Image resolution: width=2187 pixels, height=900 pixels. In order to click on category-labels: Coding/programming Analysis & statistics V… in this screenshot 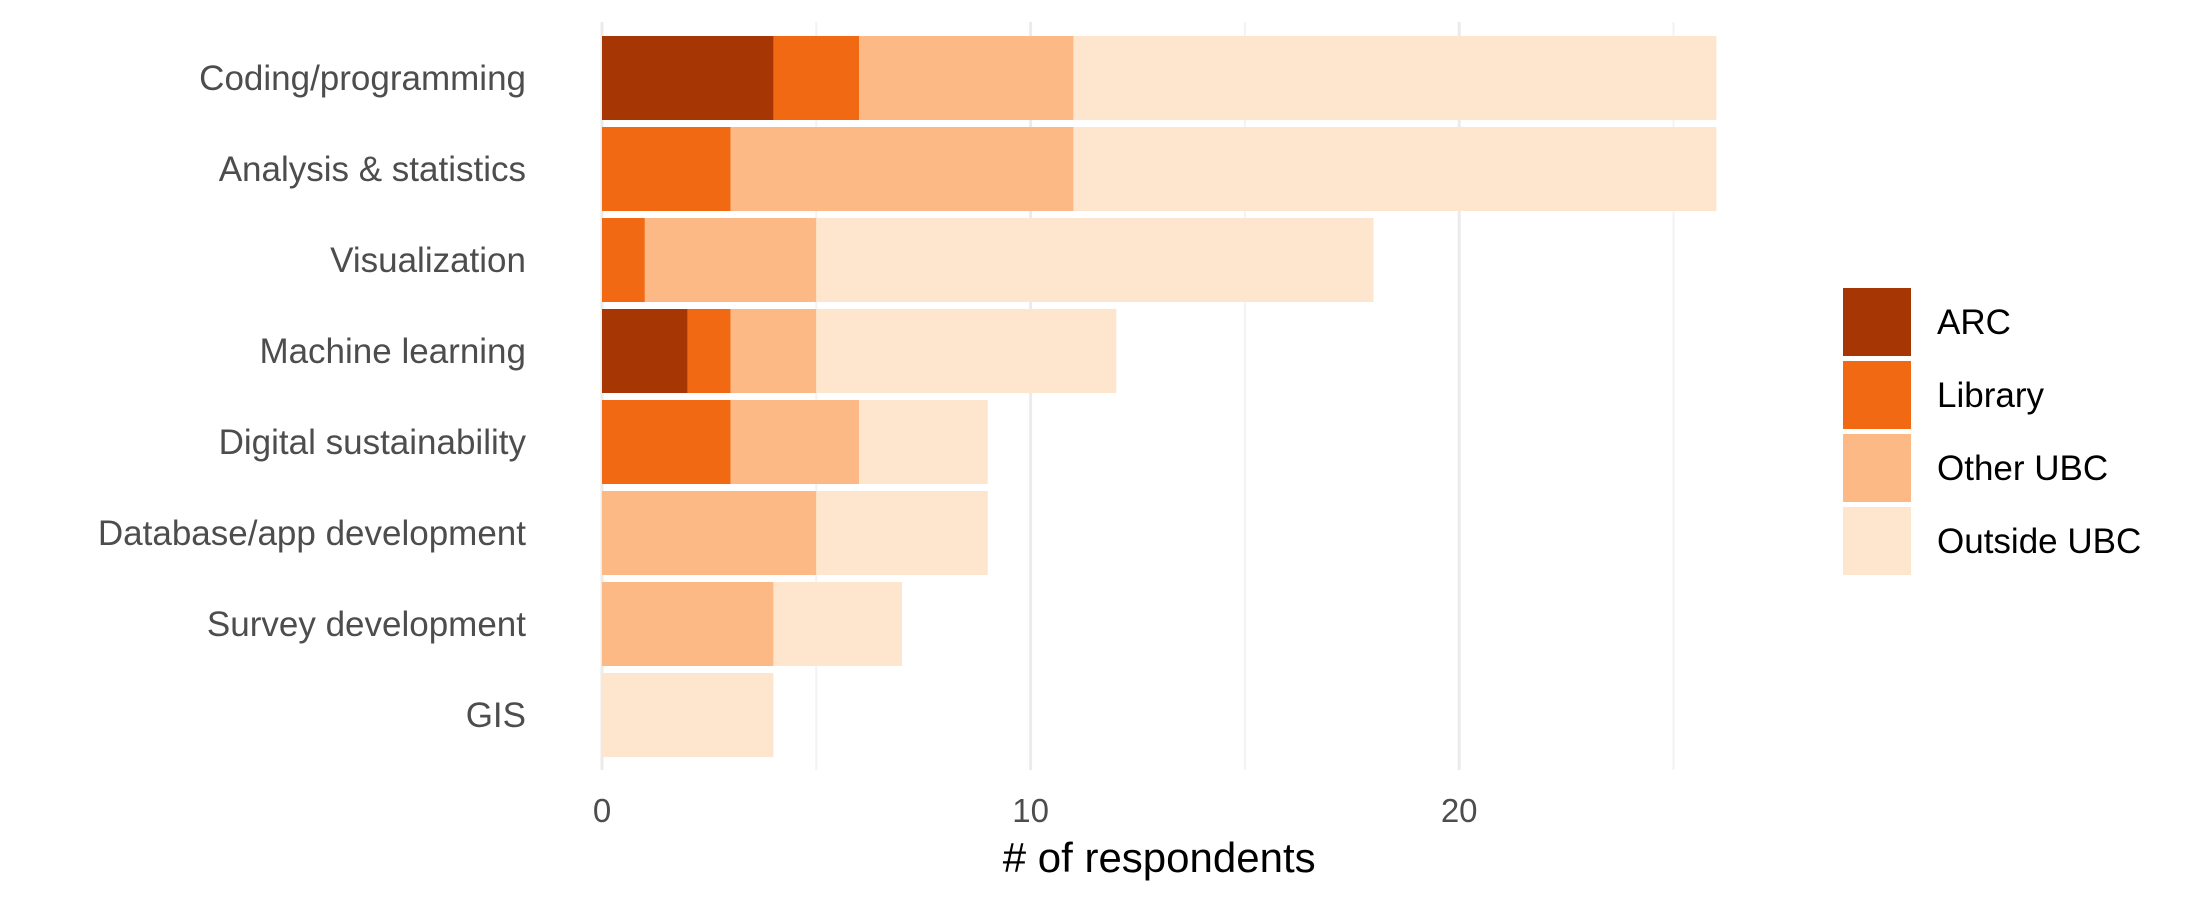, I will do `click(312, 397)`.